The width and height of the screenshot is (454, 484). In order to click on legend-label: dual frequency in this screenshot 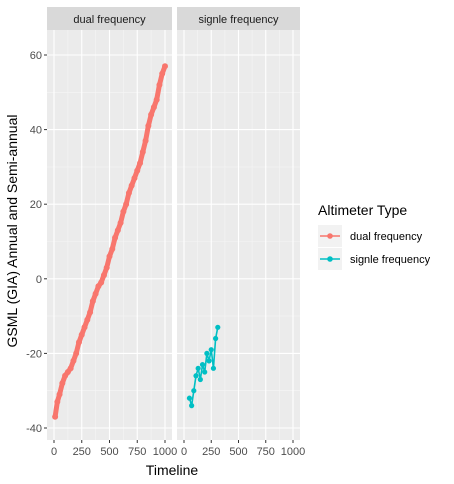, I will do `click(386, 237)`.